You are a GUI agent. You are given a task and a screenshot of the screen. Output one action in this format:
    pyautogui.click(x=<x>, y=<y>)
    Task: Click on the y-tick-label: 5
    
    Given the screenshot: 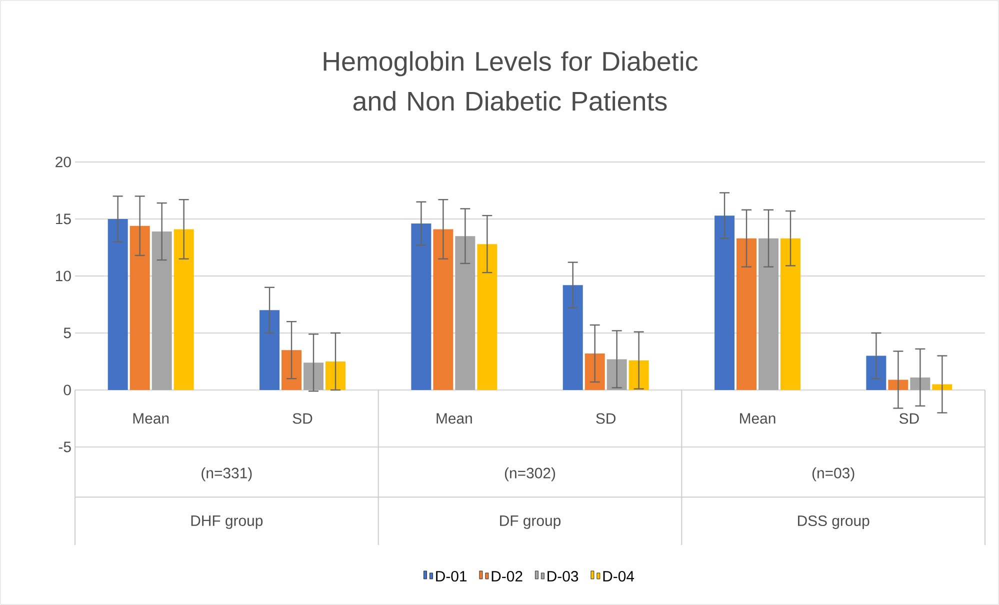 What is the action you would take?
    pyautogui.click(x=67, y=333)
    